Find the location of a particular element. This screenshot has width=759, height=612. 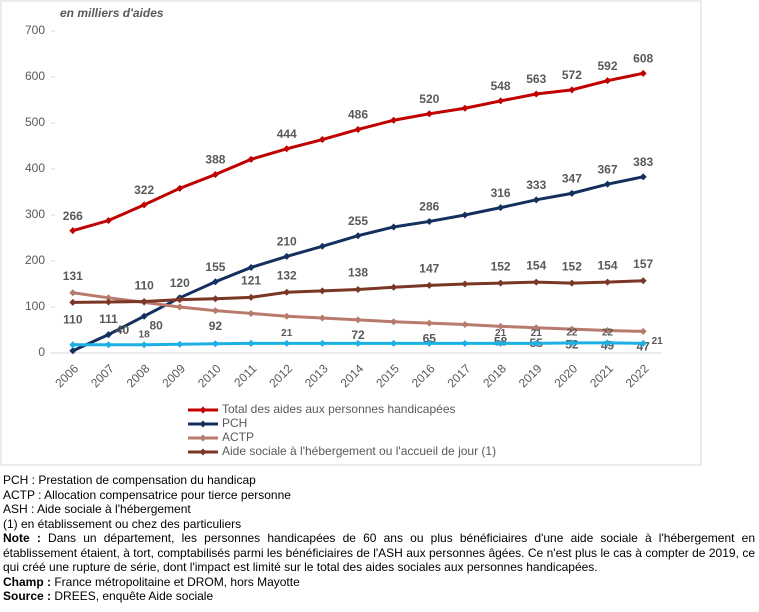

y-tick-label: 200 is located at coordinates (35, 260).